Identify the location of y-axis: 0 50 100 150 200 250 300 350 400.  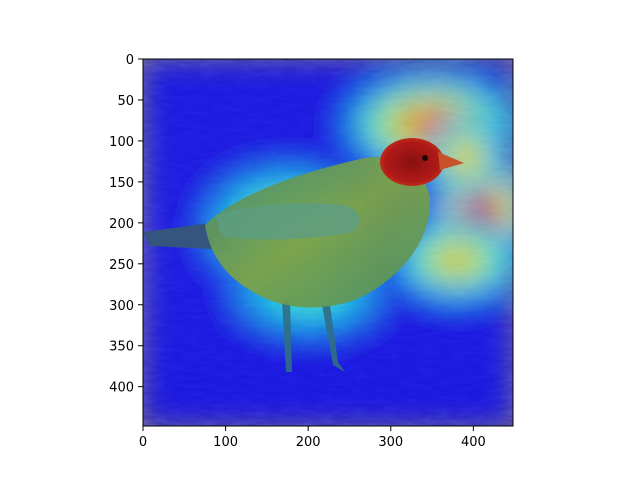
(126, 224).